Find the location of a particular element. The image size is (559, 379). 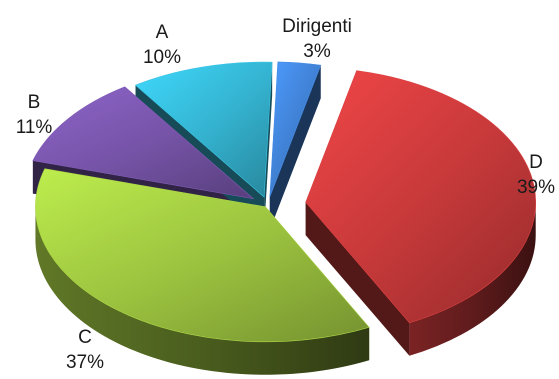

slice-name-b: B is located at coordinates (34, 102).